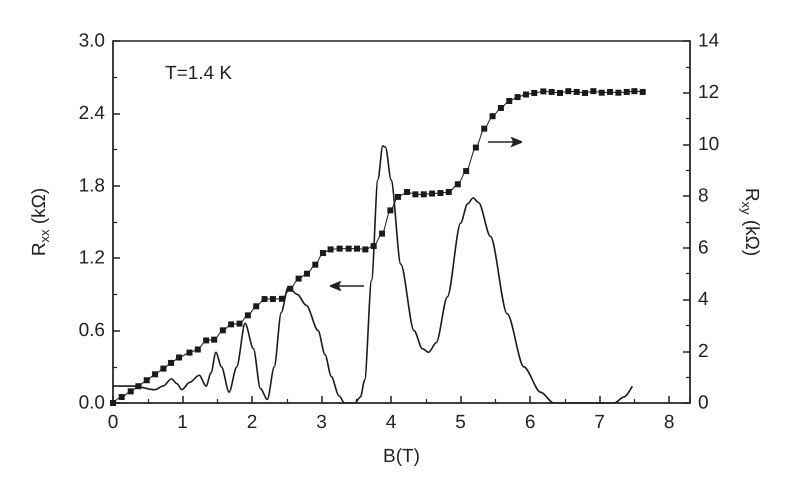 Image resolution: width=797 pixels, height=483 pixels. I want to click on x-tick-label: 7, so click(599, 422).